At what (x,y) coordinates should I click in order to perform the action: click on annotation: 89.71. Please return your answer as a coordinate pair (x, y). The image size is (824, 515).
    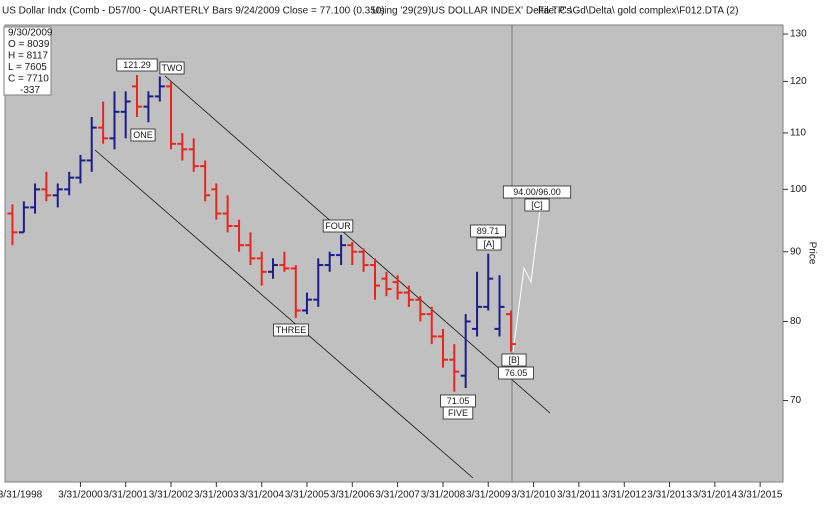
    Looking at the image, I should click on (488, 231).